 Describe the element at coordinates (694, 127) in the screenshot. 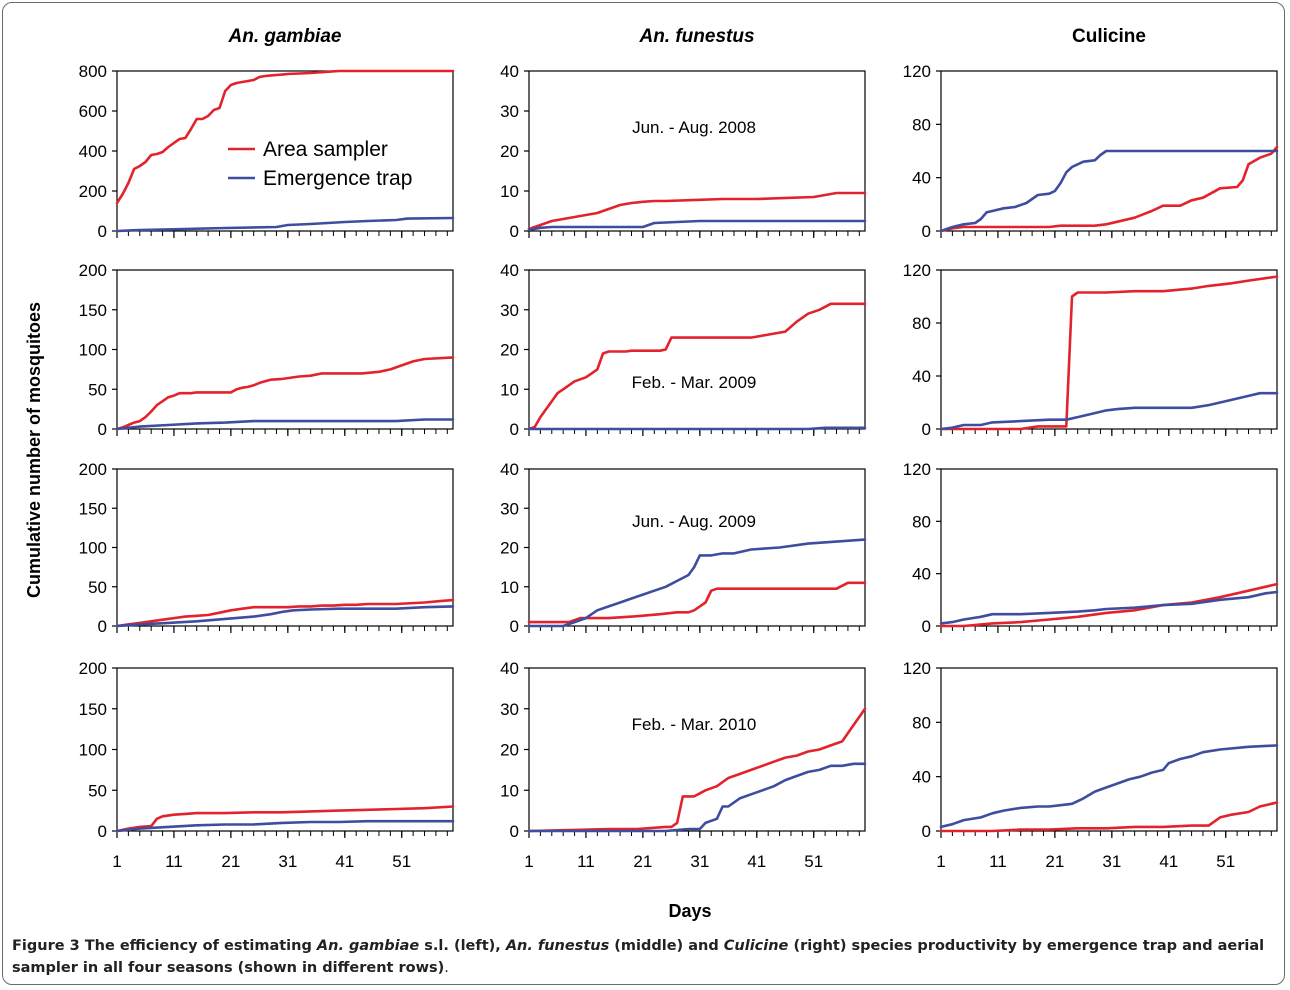

I see `season-annotation: Jun. - Aug. 2008` at that location.